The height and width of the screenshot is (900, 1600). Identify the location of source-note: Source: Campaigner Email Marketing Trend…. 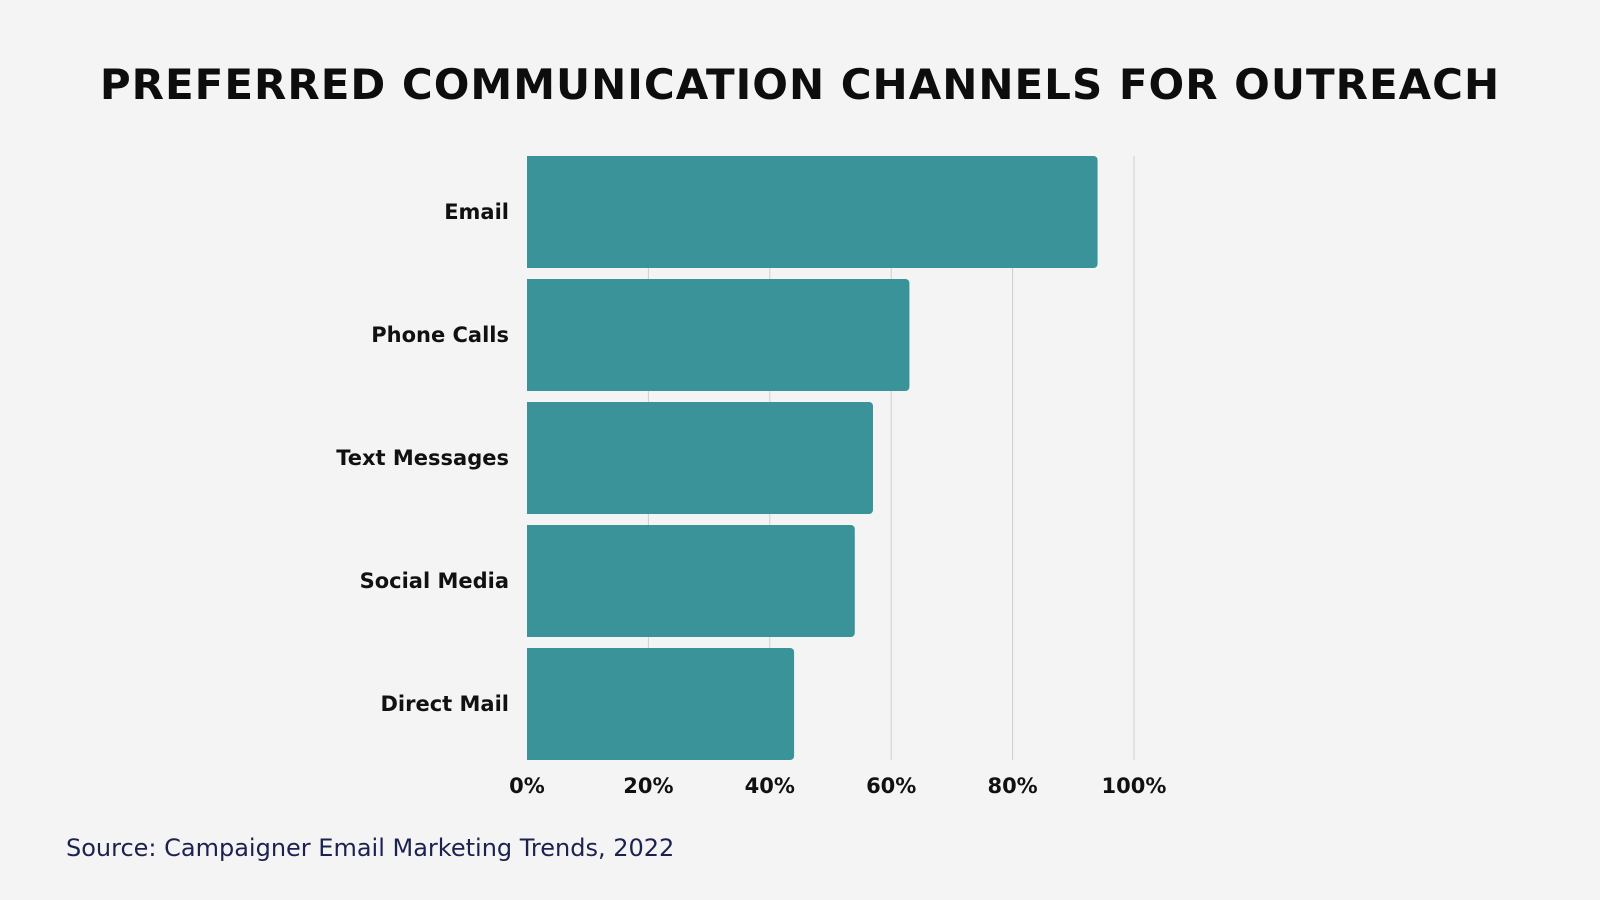
(370, 848).